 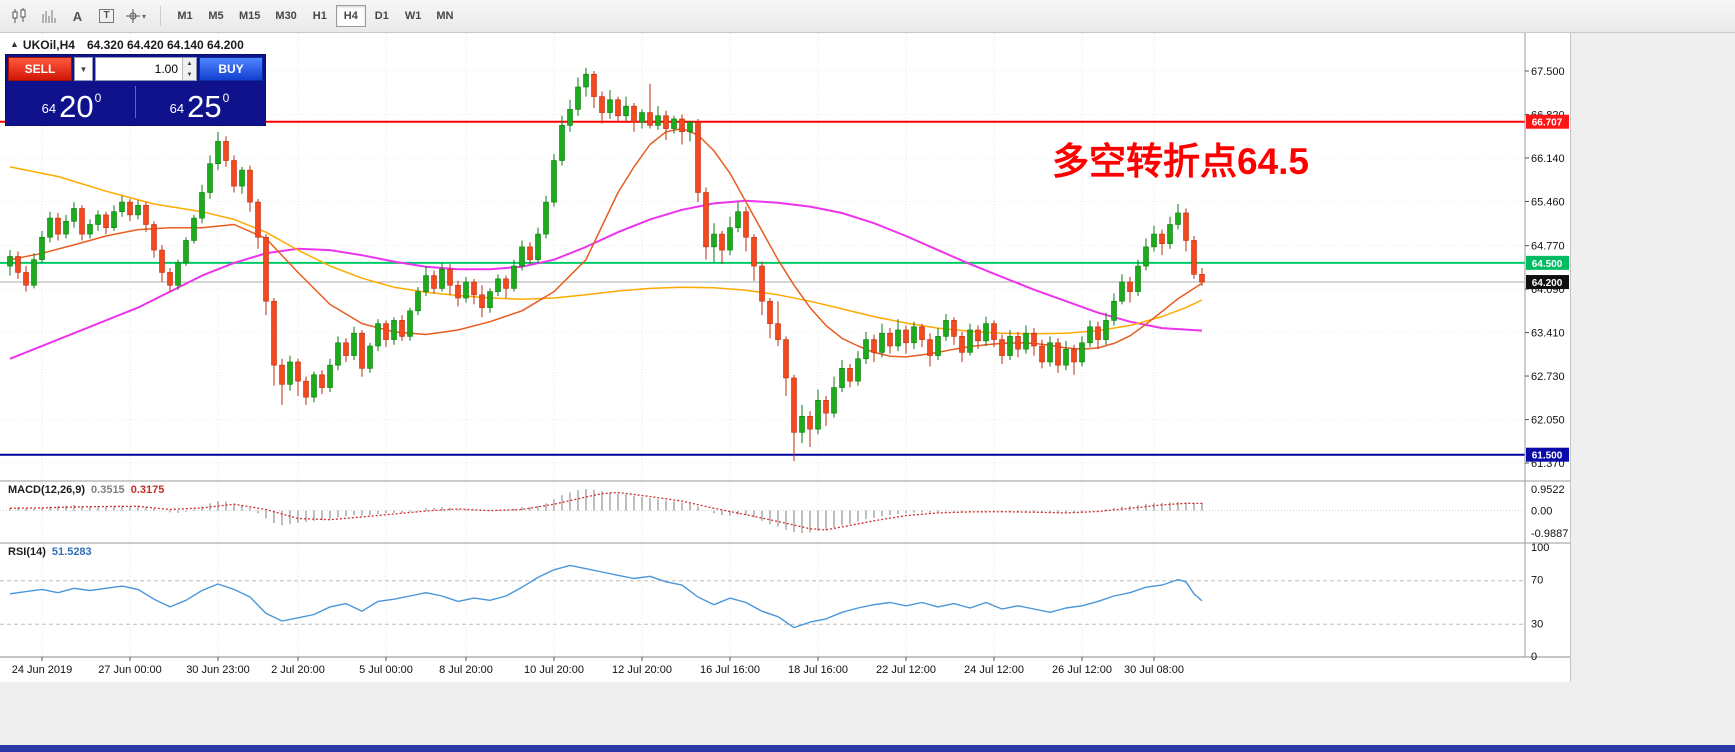 I want to click on svg-text: 63.410, so click(x=1548, y=334).